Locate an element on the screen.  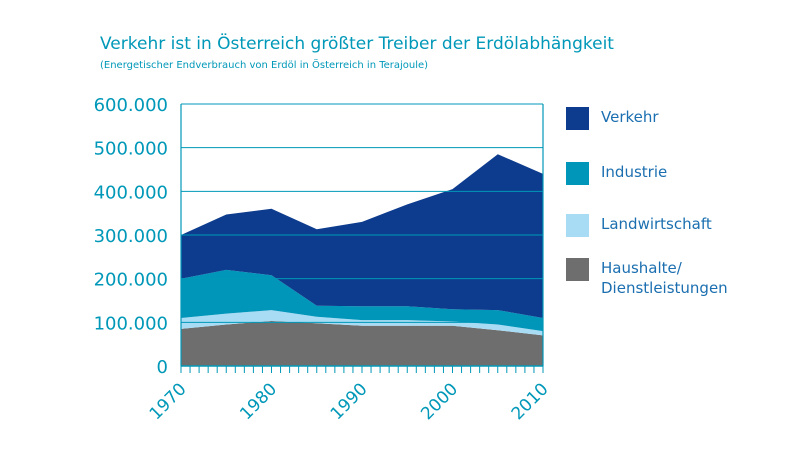
legend-swatch-haushalte is located at coordinates (577, 269).